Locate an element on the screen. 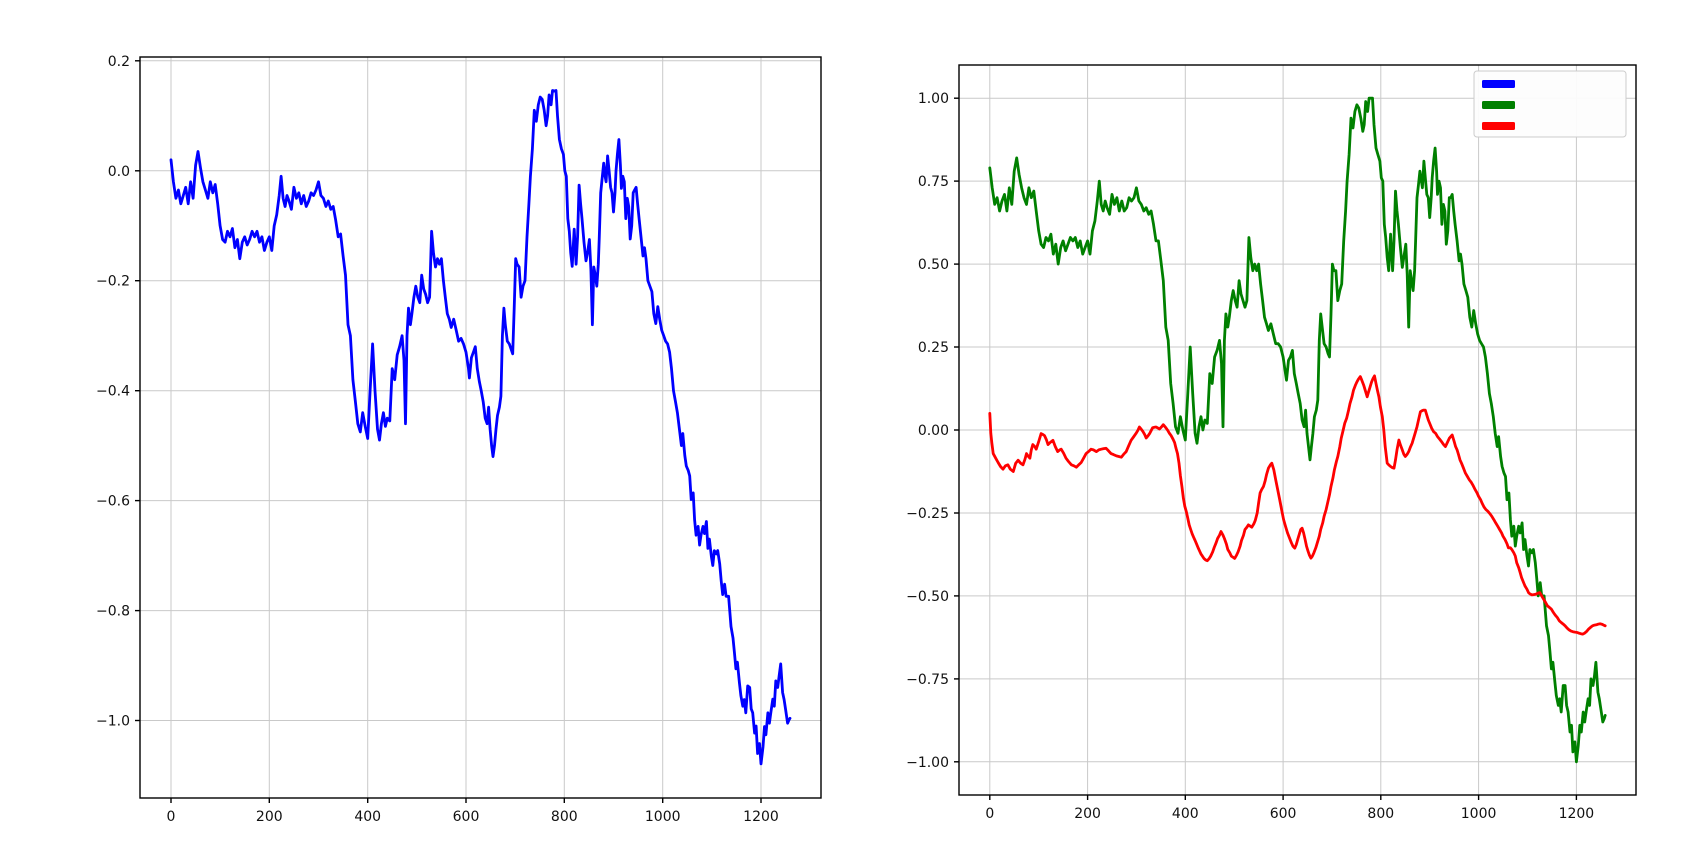  y-tick-label: 0.2 is located at coordinates (119, 62).